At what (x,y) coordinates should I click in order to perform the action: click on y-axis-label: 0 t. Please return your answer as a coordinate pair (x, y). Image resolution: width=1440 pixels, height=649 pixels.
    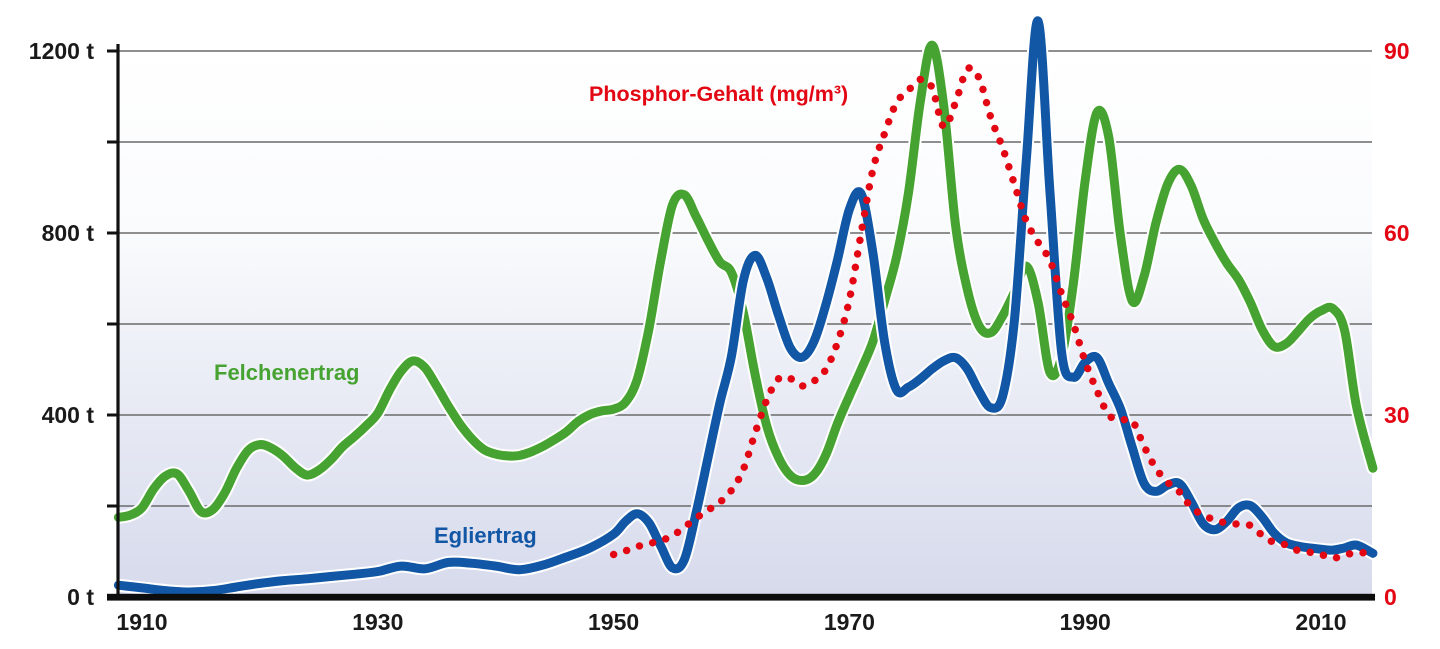
    Looking at the image, I should click on (80, 597).